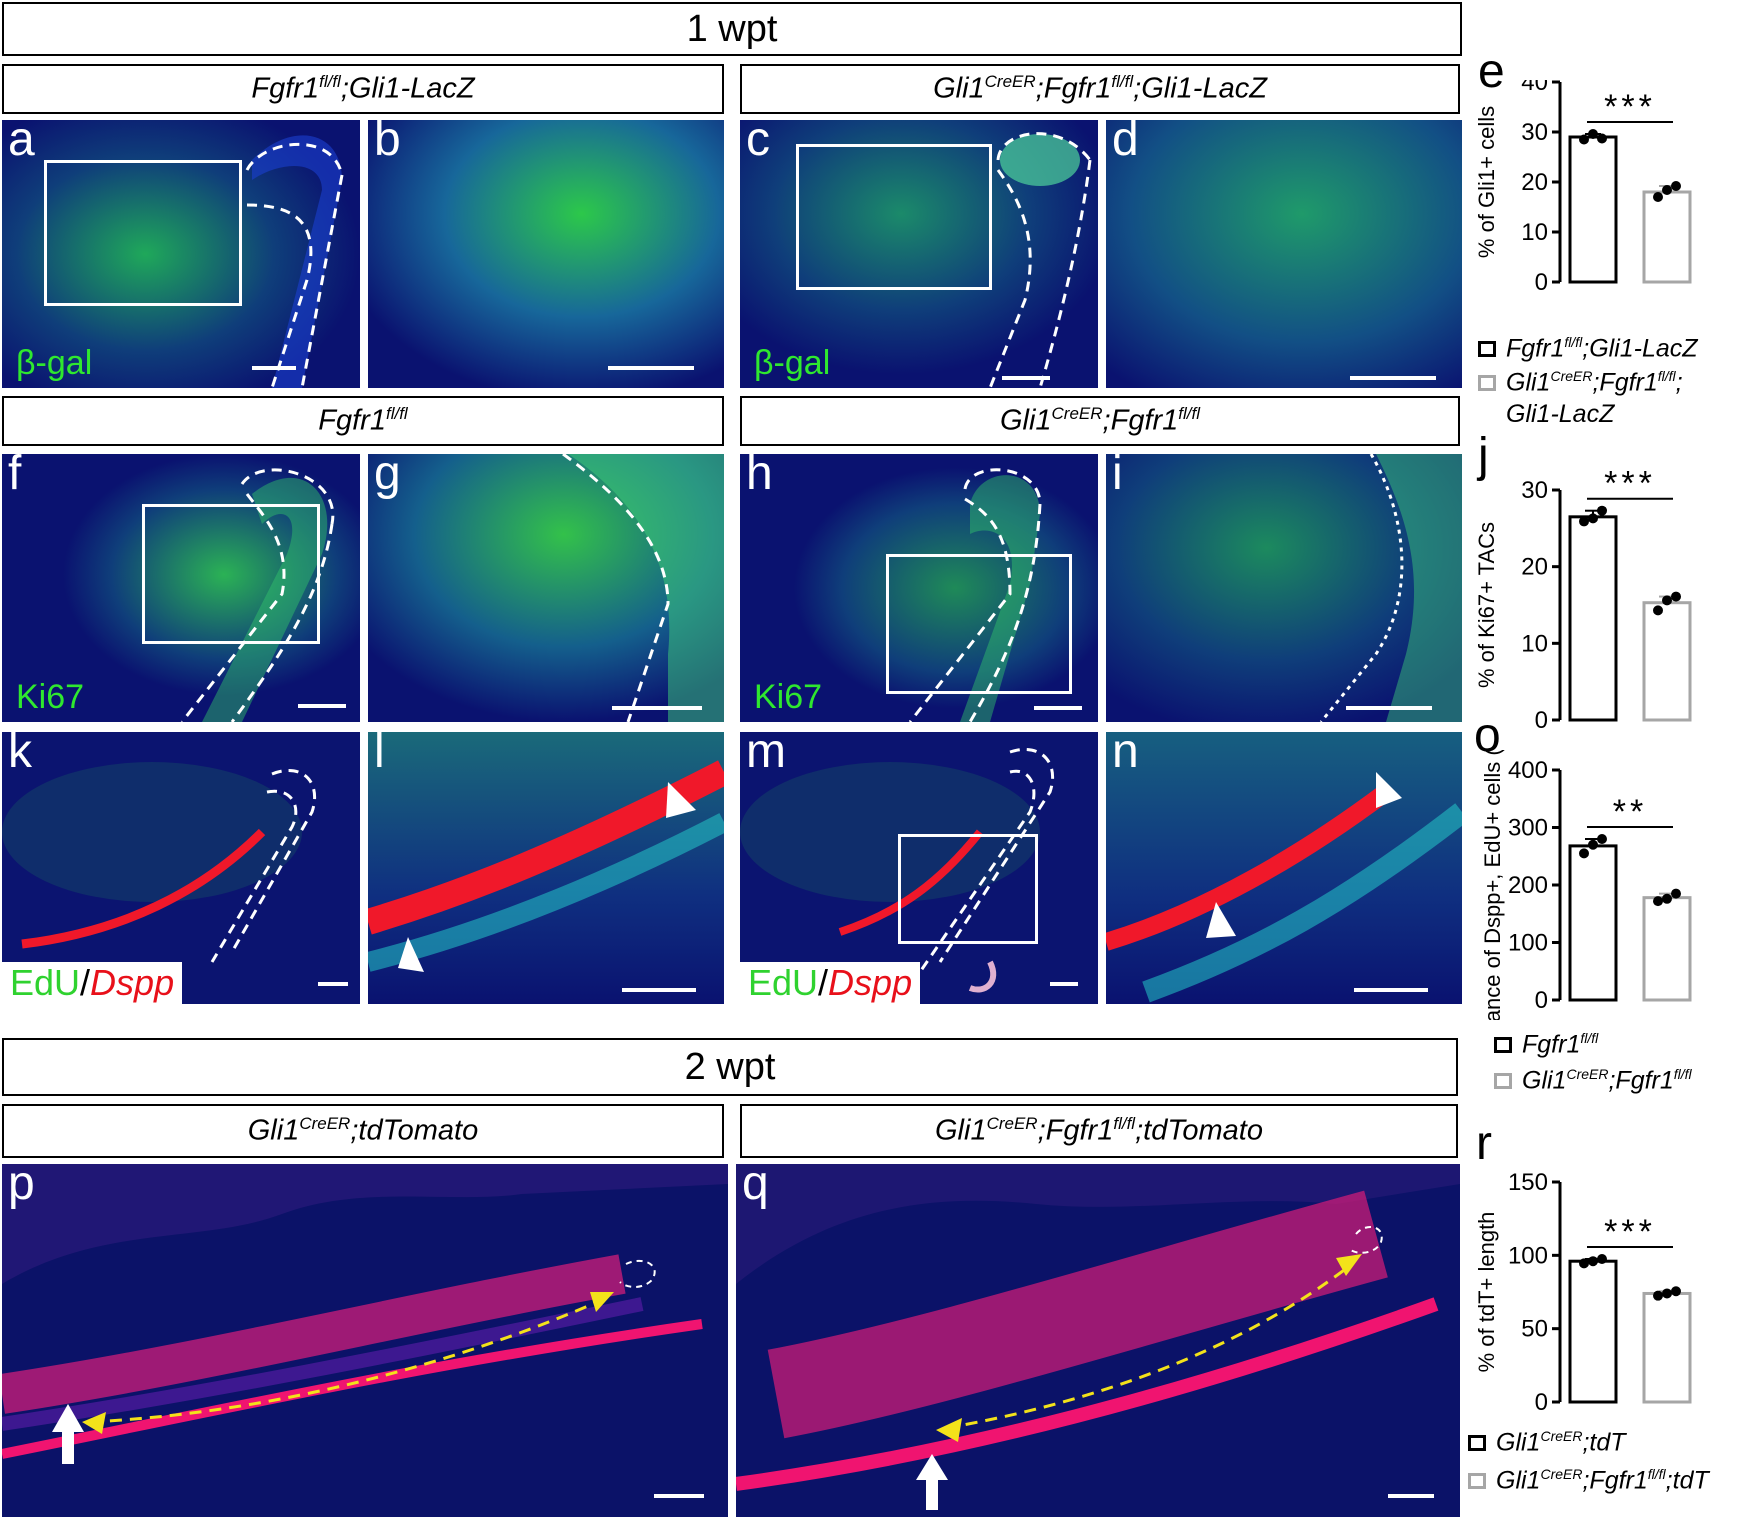 This screenshot has height=1519, width=1747. Describe the element at coordinates (759, 477) in the screenshot. I see `panel-letter-h: h` at that location.